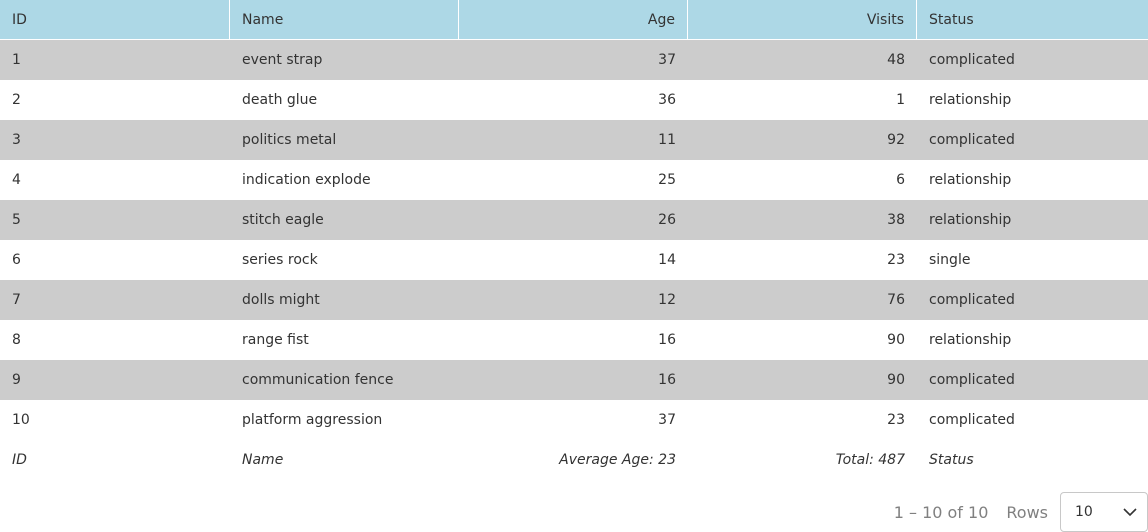 This screenshot has height=532, width=1148. Describe the element at coordinates (900, 180) in the screenshot. I see `cell-visits: 6` at that location.